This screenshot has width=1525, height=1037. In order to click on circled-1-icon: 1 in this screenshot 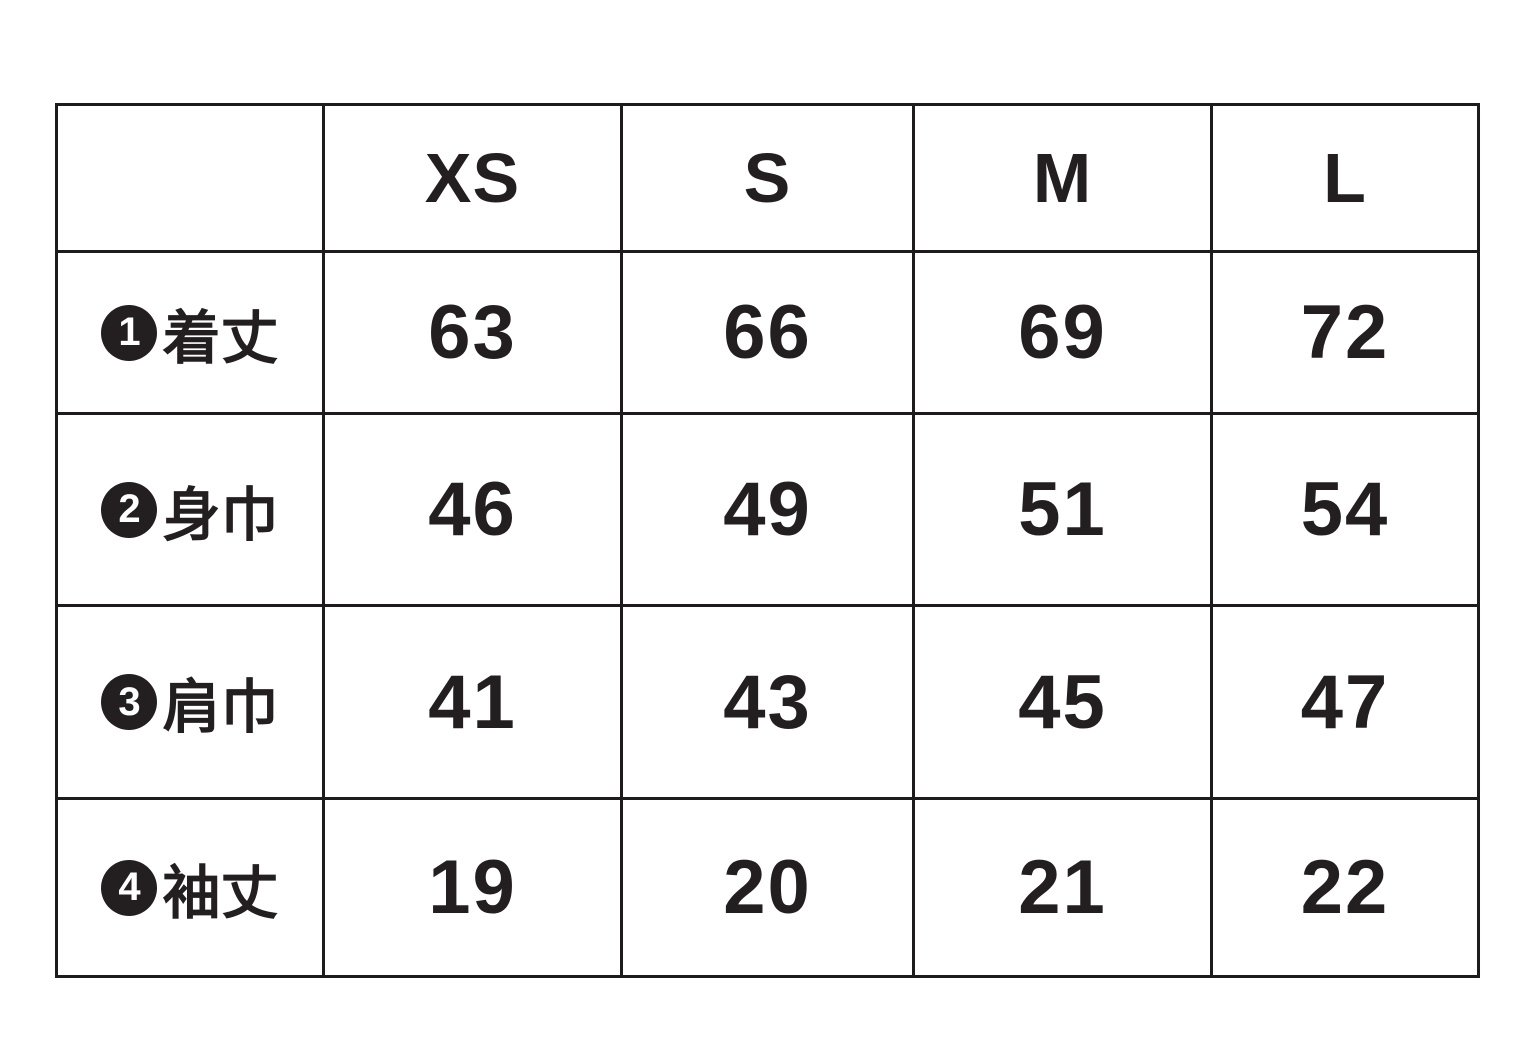, I will do `click(129, 332)`.